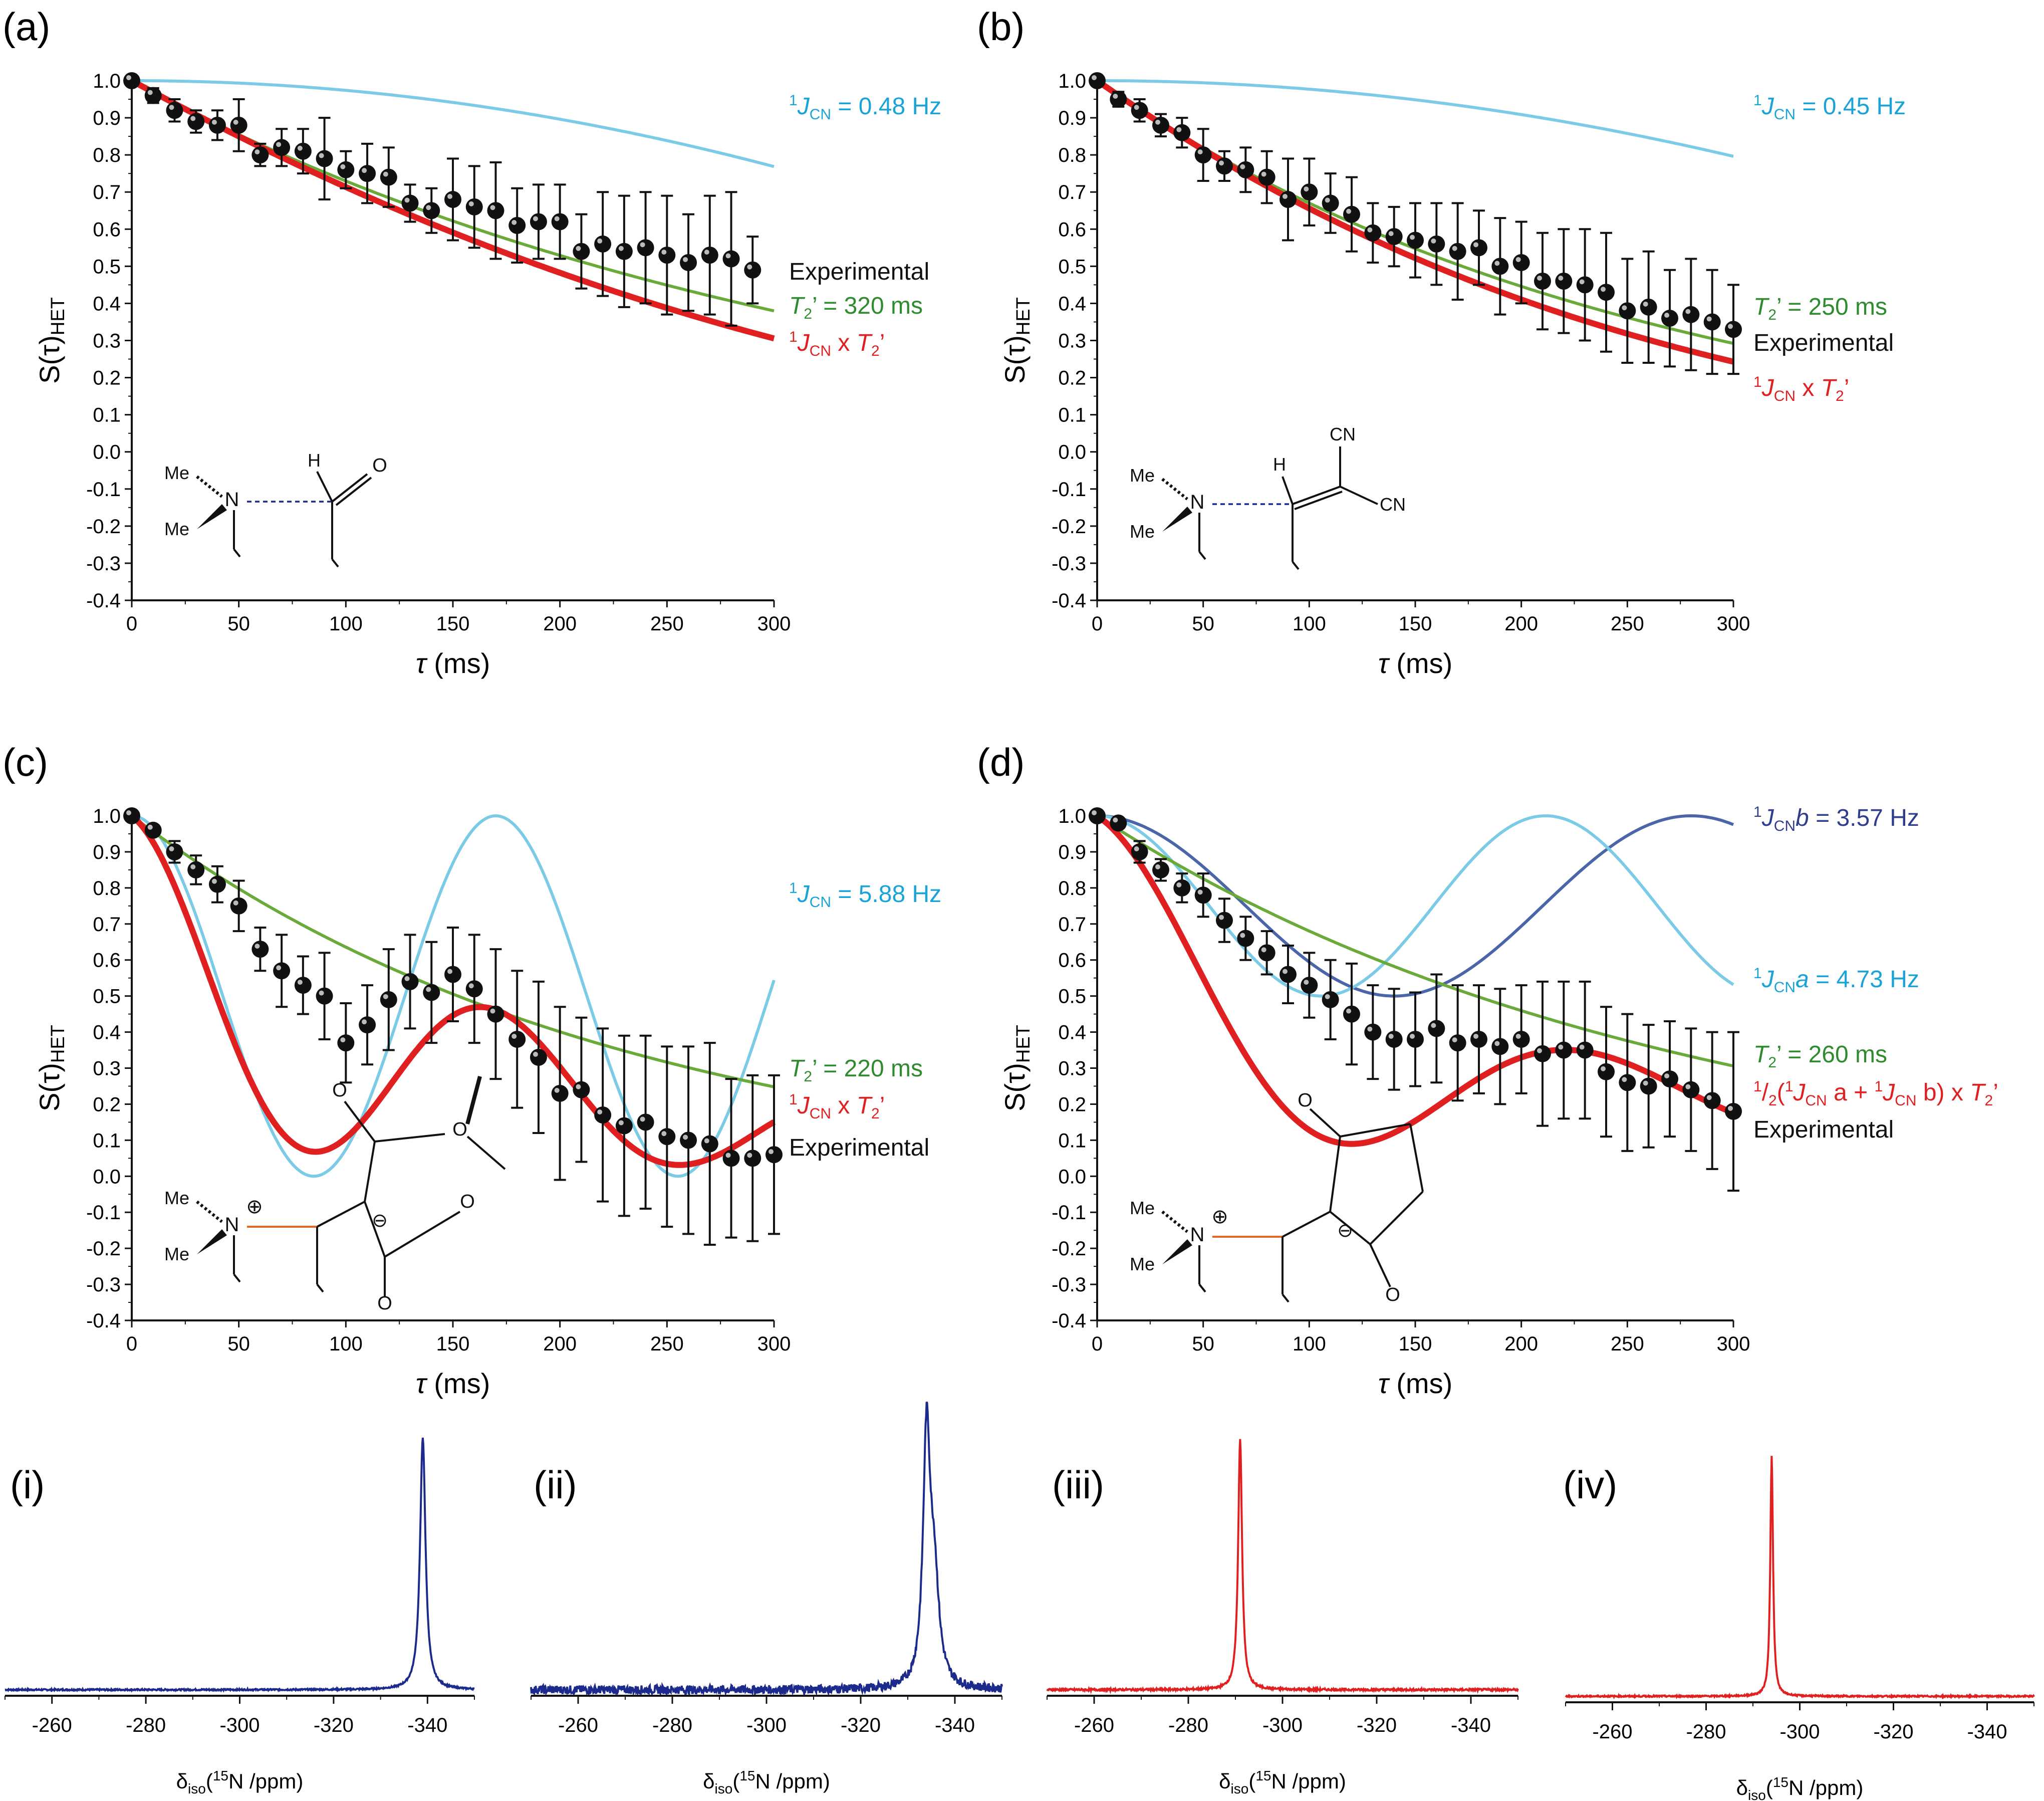  What do you see at coordinates (766, 1599) in the screenshot?
I see `spectrum-ii: (ii) -260 -280 -300 -320 -340 δiso(15N /ppm)` at bounding box center [766, 1599].